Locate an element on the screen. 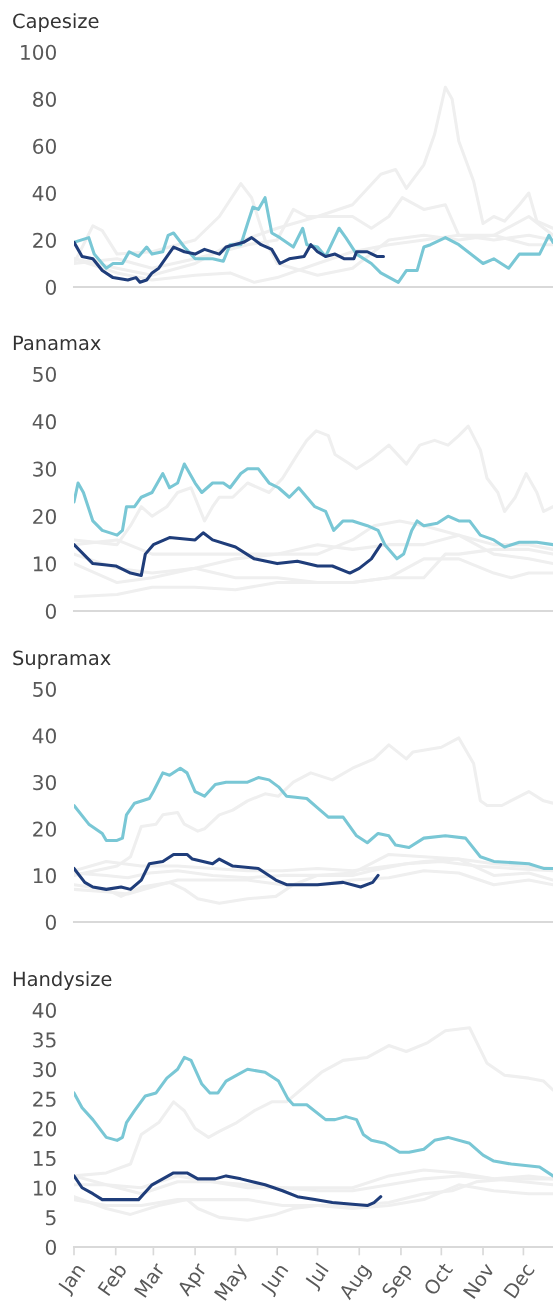  y-tick-label: 15 is located at coordinates (44, 1159).